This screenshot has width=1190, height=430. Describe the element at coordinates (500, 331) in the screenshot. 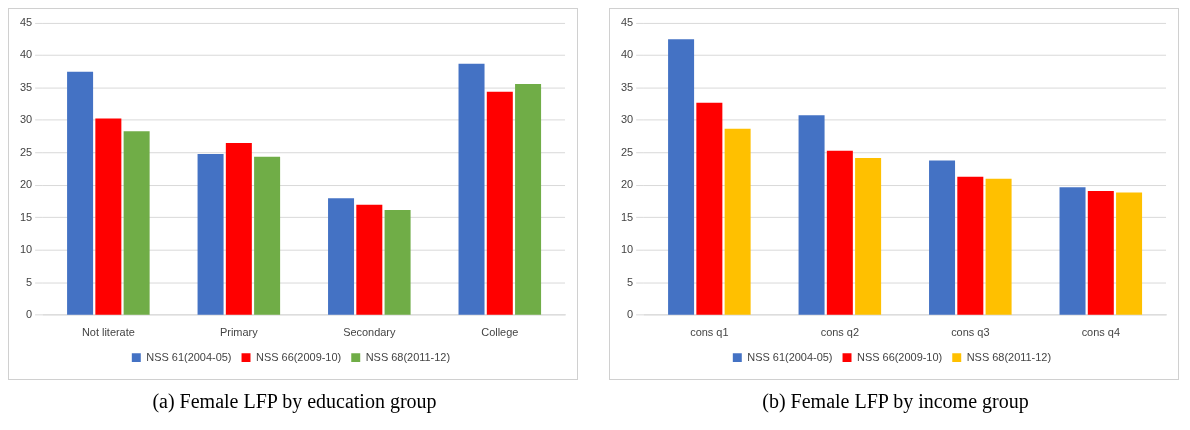

I see `x-tick-label: College` at that location.